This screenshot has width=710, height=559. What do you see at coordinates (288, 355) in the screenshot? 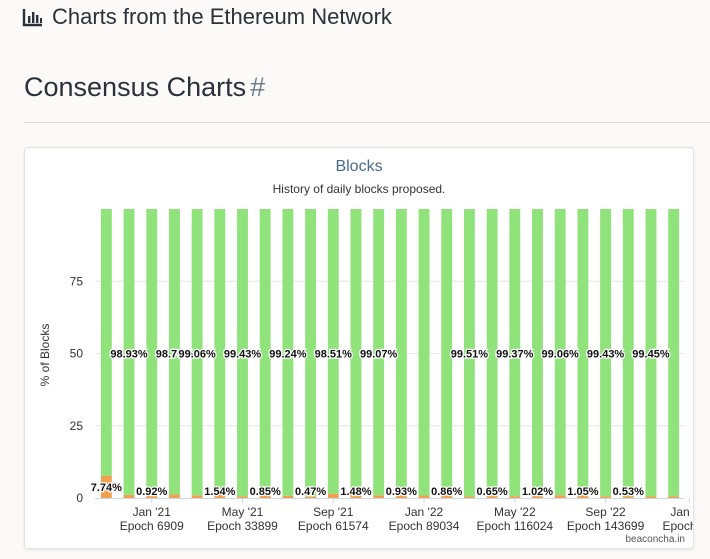
I see `data-label-proposed: 99.24%` at bounding box center [288, 355].